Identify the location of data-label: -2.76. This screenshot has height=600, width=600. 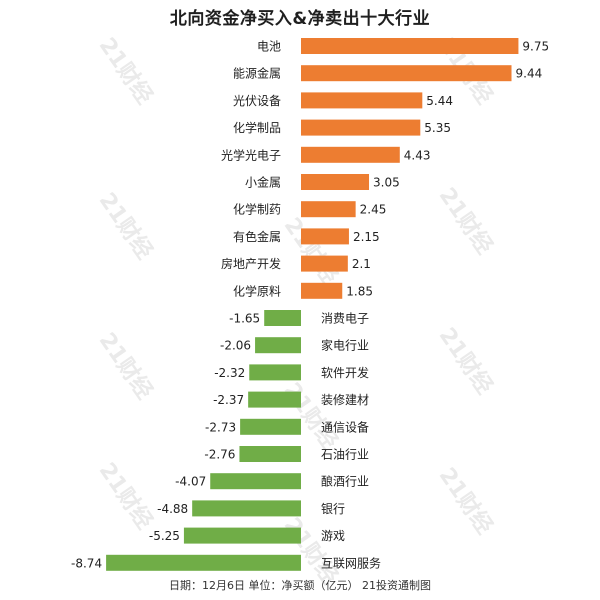
(219, 455).